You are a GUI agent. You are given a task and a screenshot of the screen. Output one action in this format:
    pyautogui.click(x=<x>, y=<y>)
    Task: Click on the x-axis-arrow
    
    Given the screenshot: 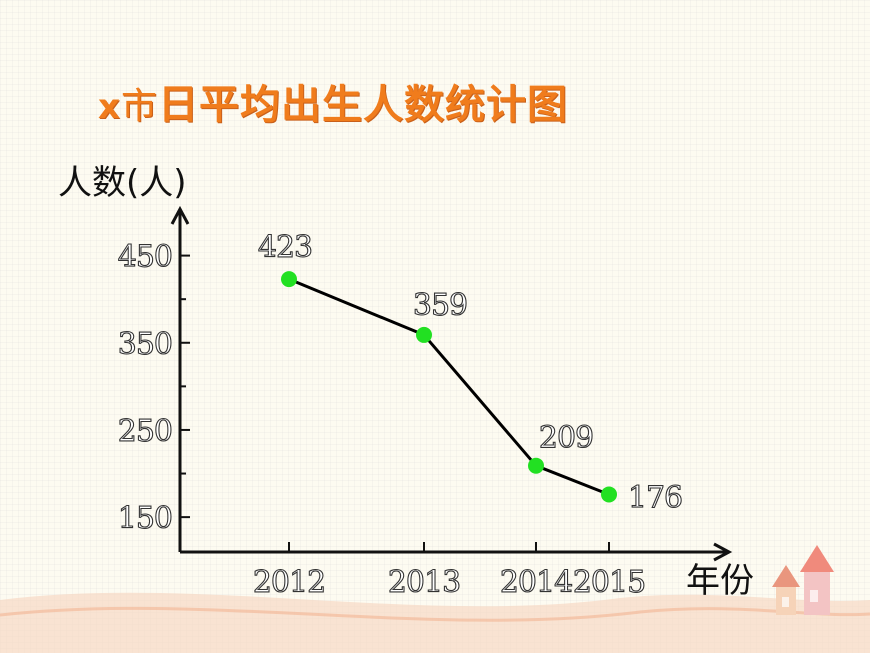 What is the action you would take?
    pyautogui.click(x=723, y=552)
    